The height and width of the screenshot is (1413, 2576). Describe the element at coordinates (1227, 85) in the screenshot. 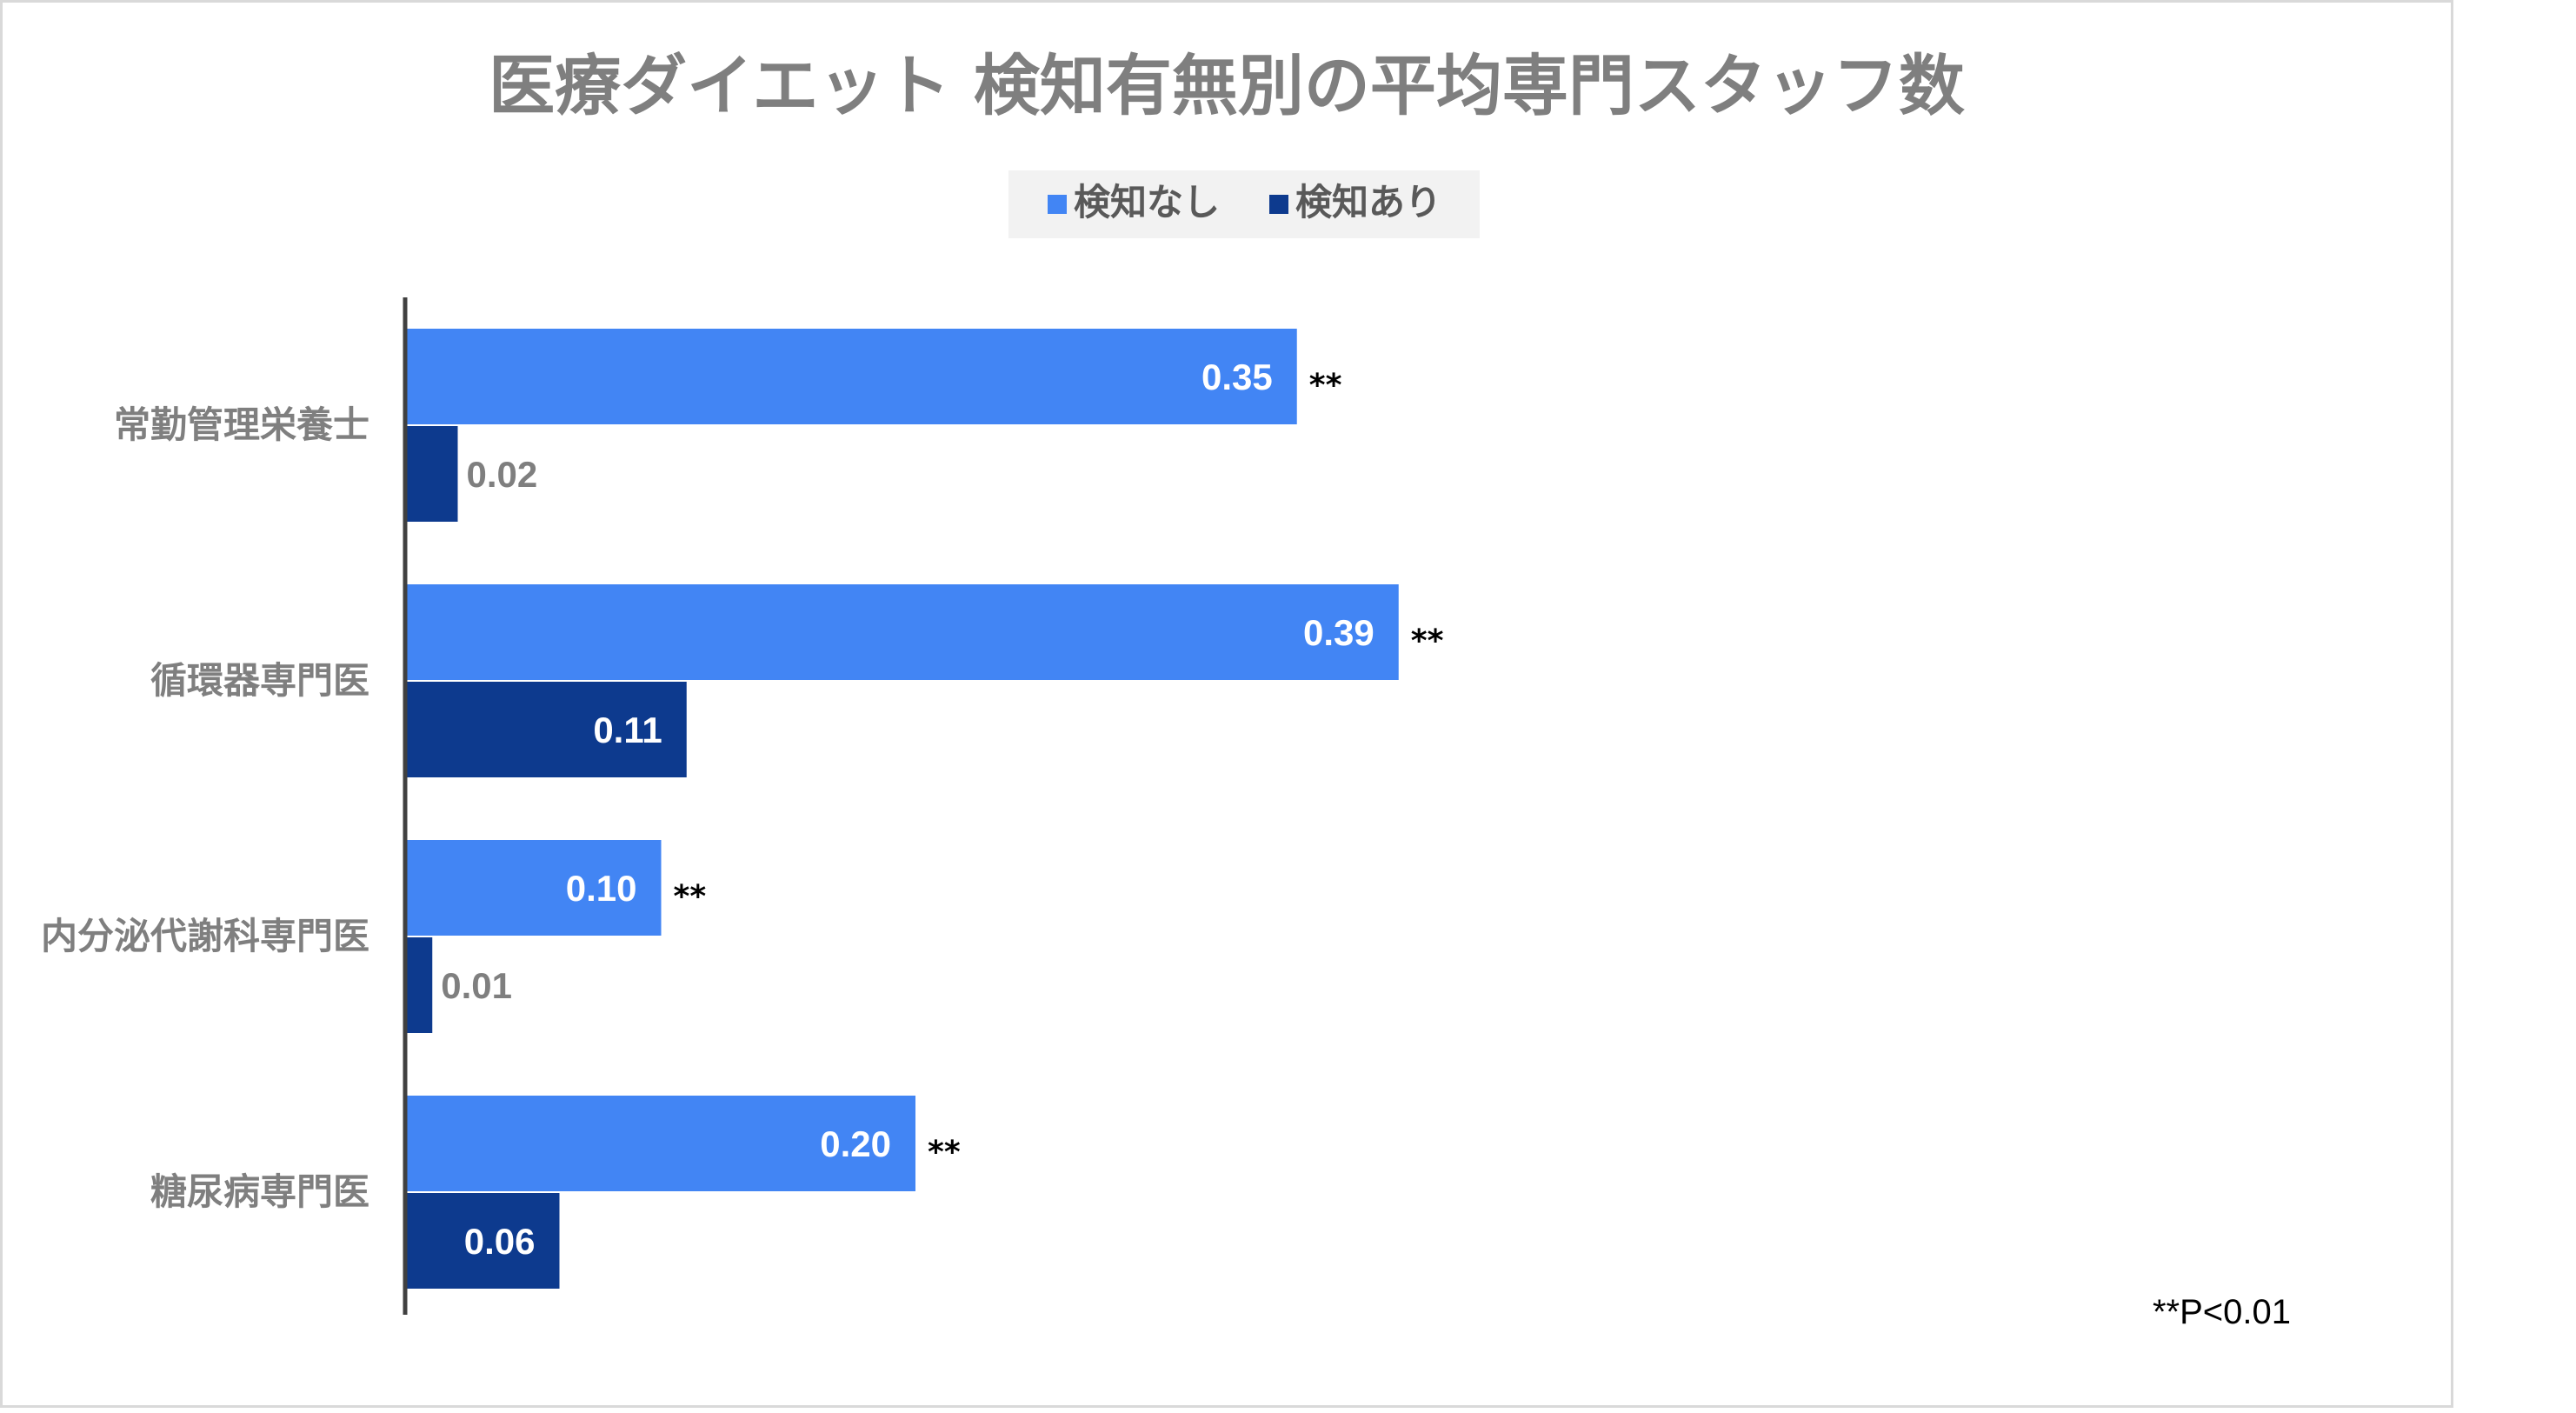

I see `chart-title: 医療ダイエット 検知有無別の平均専門スタッフ数` at that location.